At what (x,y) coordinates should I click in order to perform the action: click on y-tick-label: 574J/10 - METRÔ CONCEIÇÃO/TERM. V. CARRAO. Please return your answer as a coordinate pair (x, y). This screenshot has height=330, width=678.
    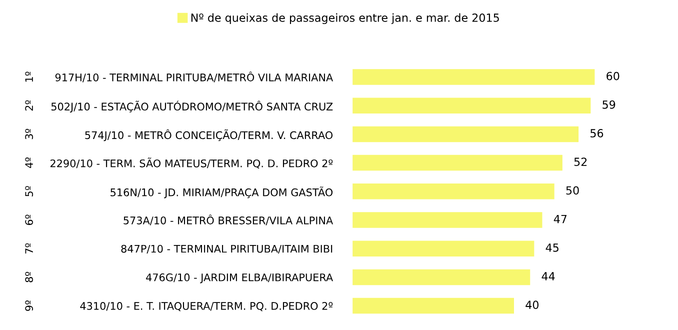
    Looking at the image, I should click on (209, 135).